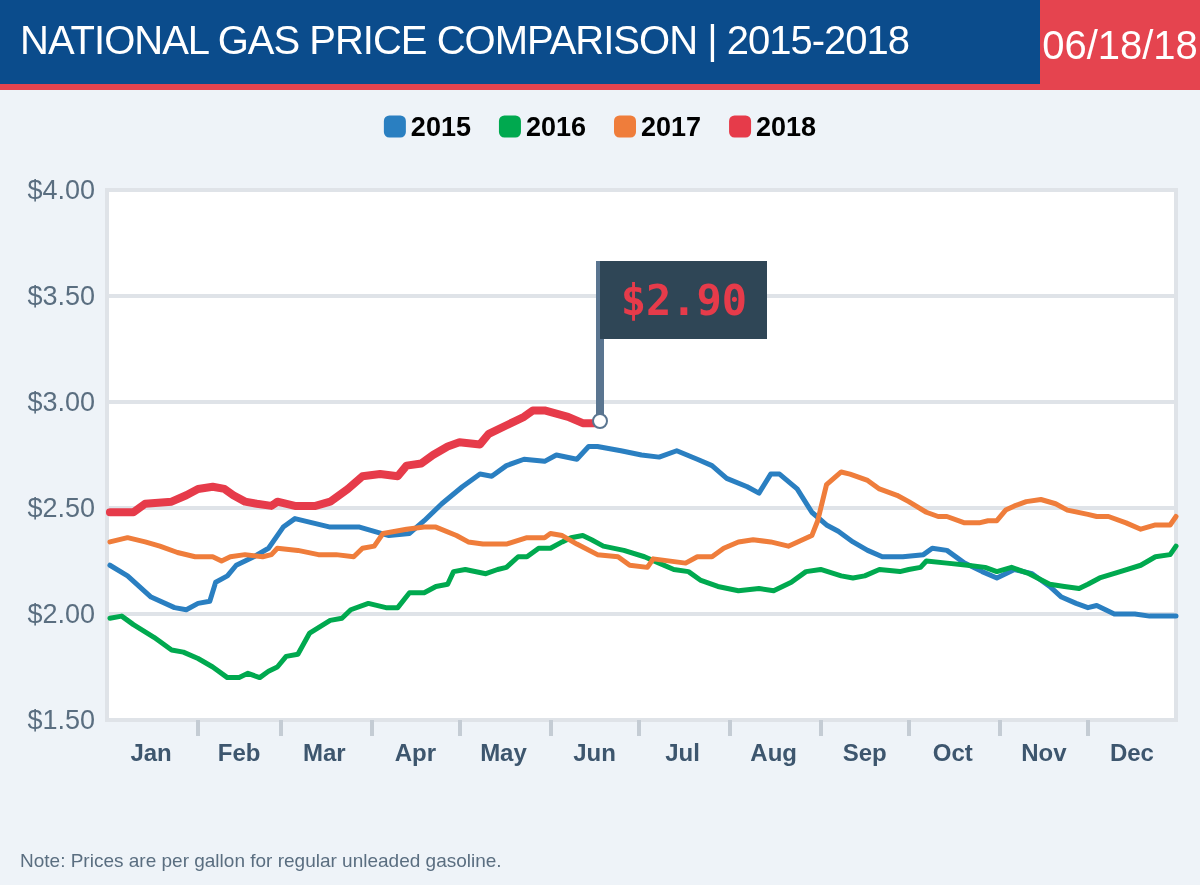  Describe the element at coordinates (680, 346) in the screenshot. I see `flag-sign: $2.90` at that location.